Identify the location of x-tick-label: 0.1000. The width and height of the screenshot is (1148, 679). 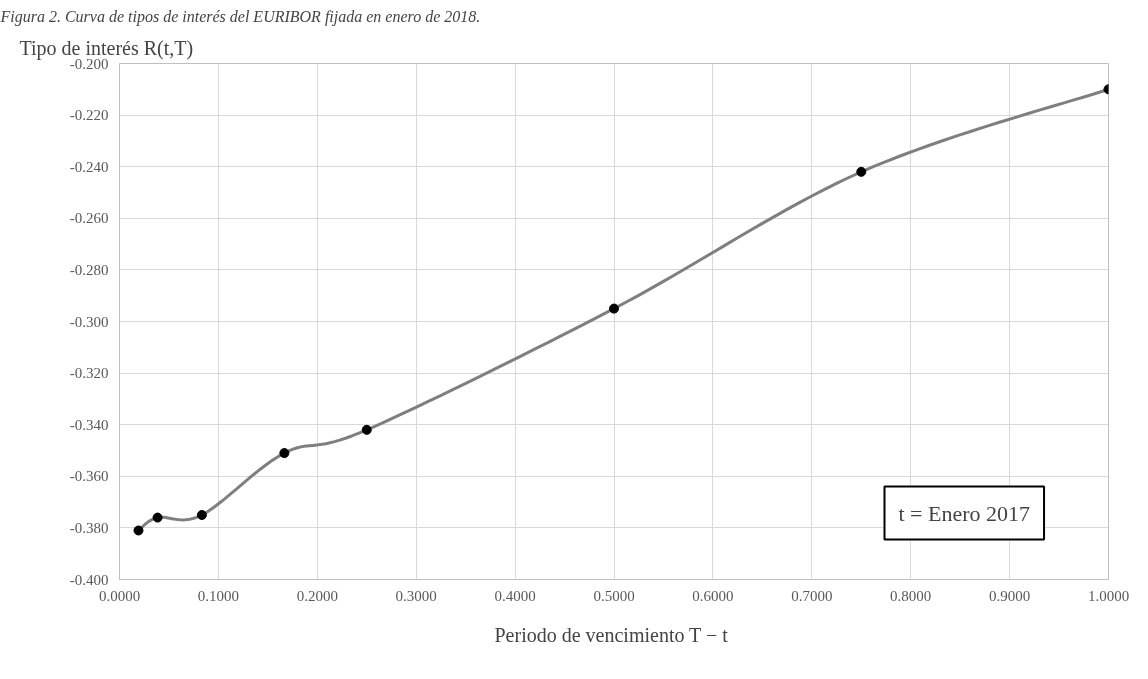
(218, 595).